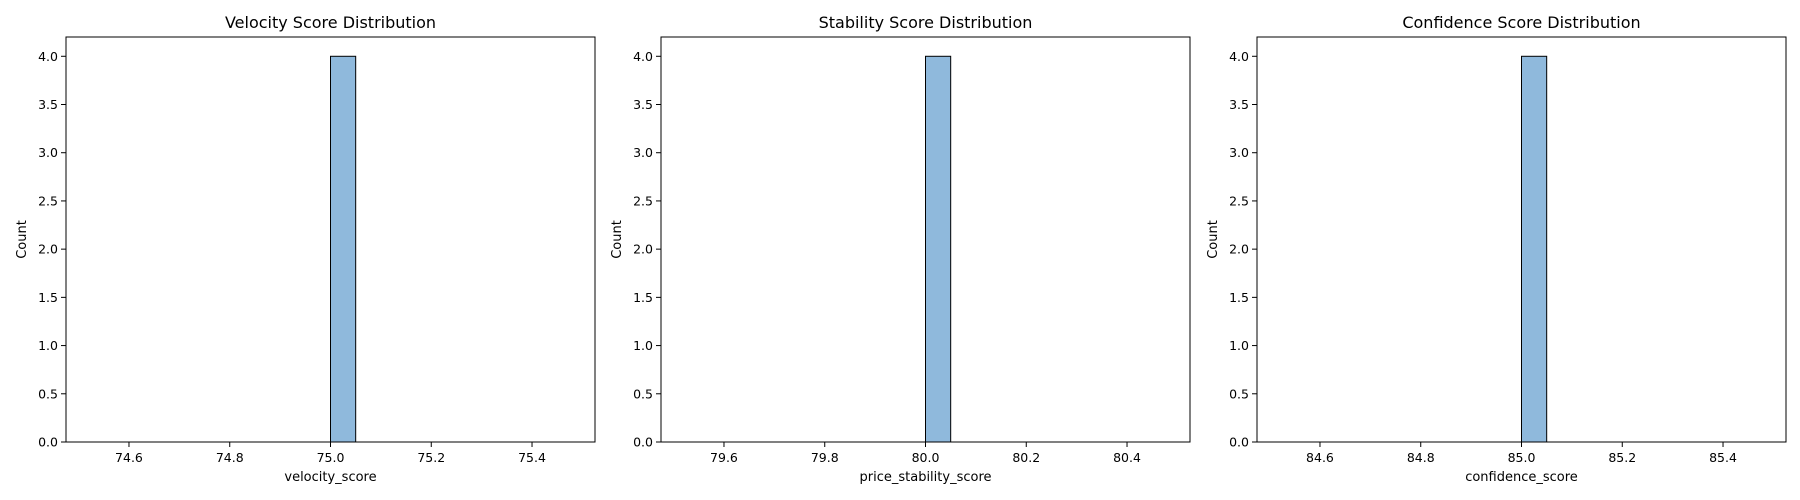  What do you see at coordinates (926, 477) in the screenshot?
I see `x-axis-label: price_stability_score` at bounding box center [926, 477].